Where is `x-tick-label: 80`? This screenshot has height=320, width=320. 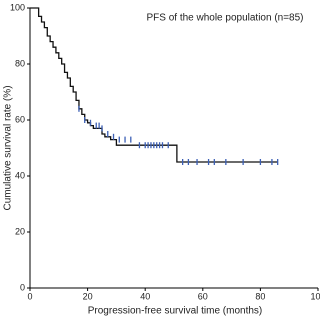
x-tick-label: 80 is located at coordinates (260, 296).